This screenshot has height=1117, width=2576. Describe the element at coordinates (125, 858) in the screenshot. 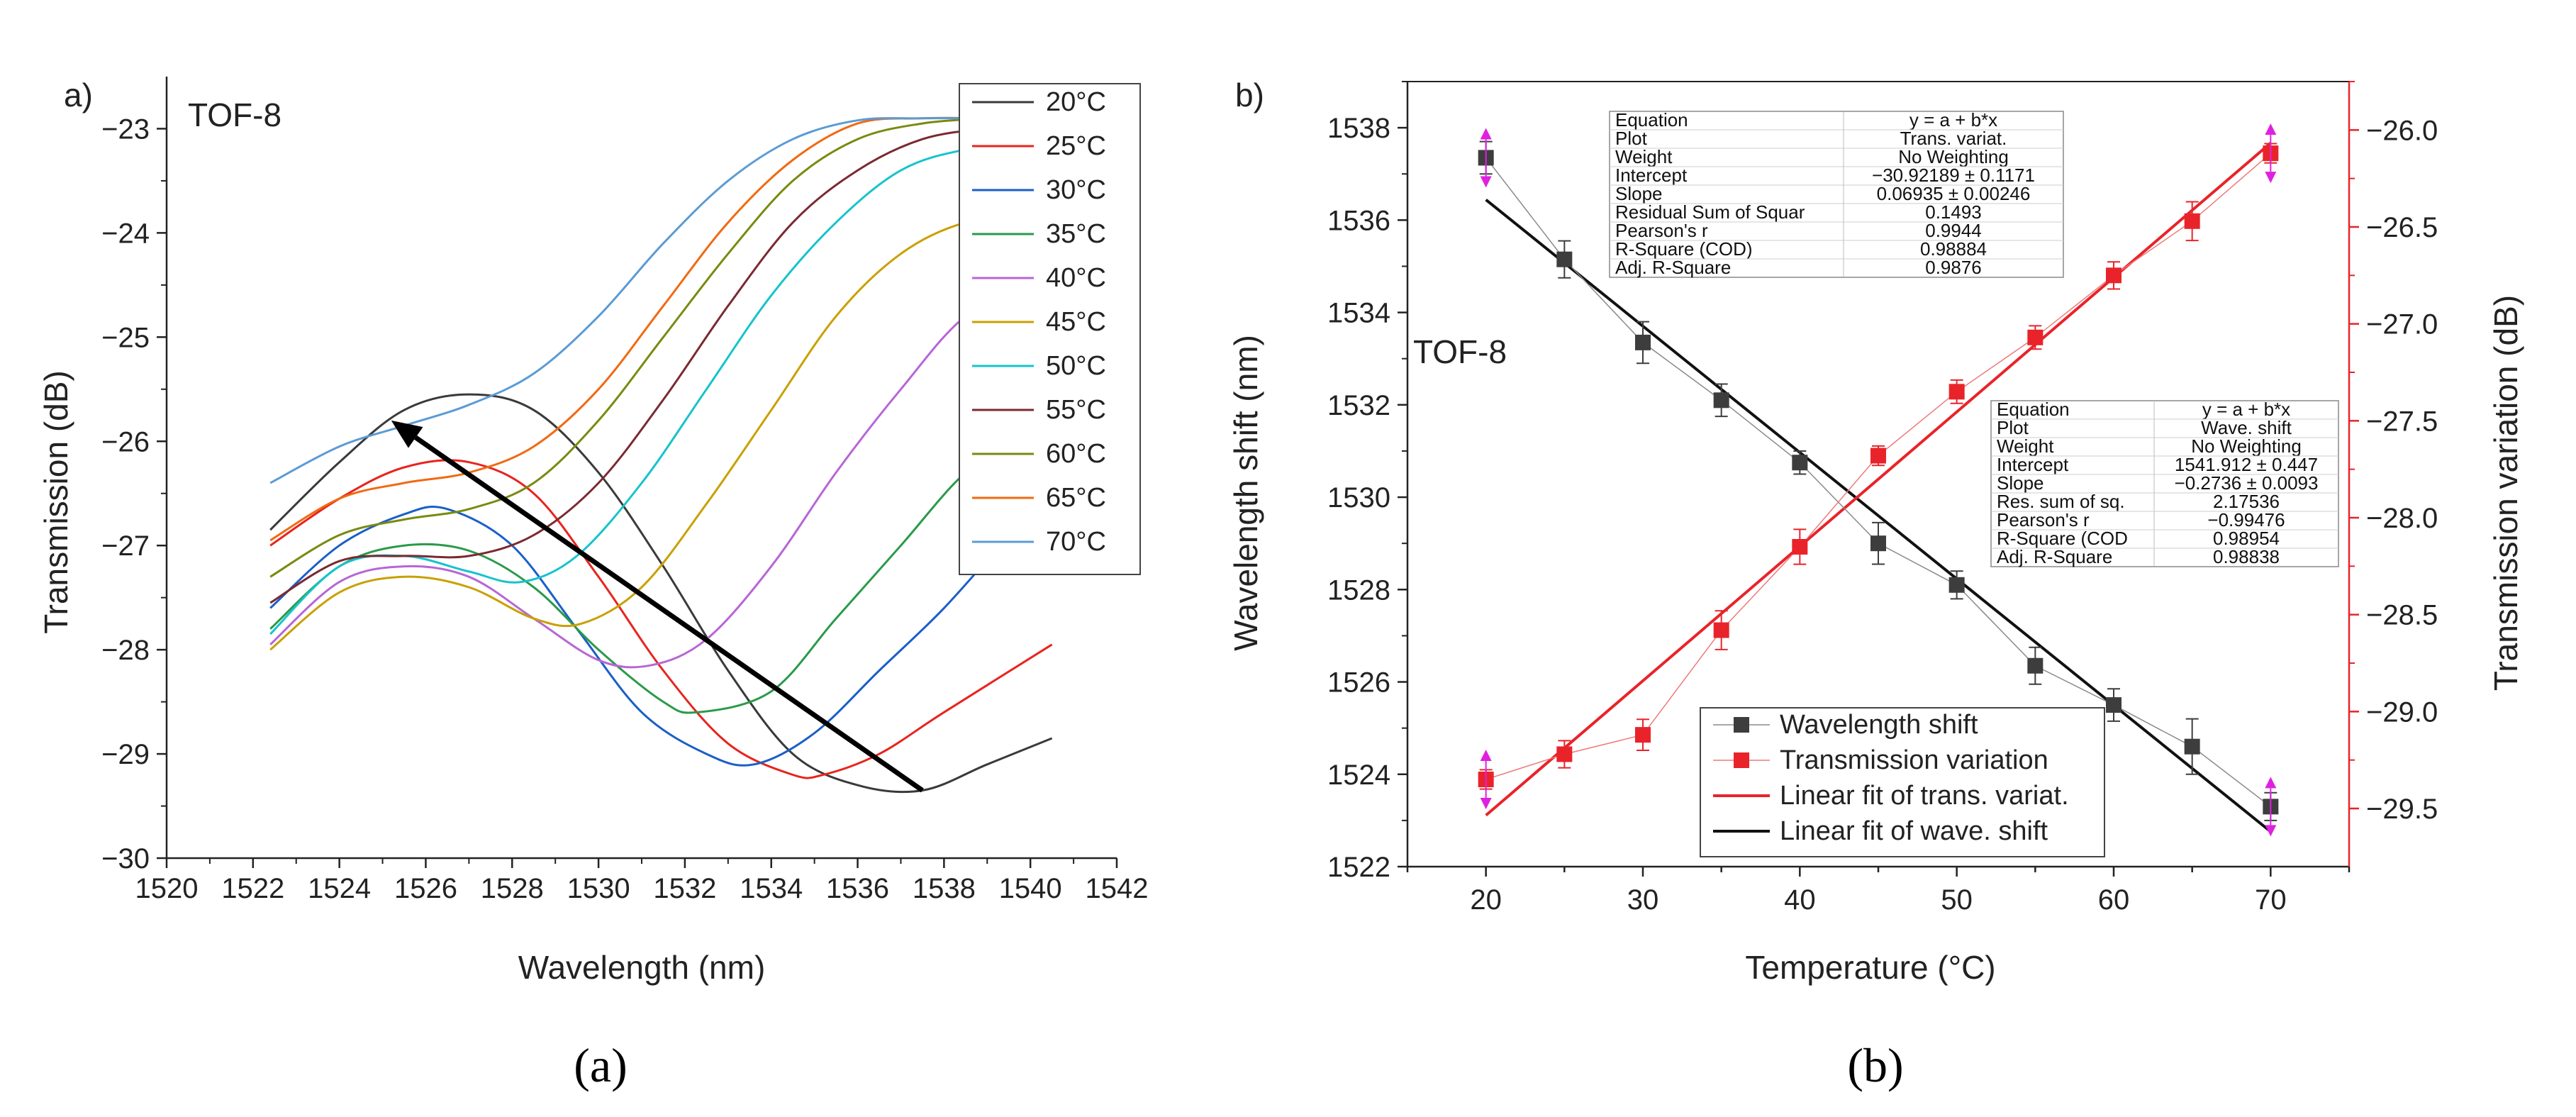

I see `panel-a-y-tick-label: −30` at that location.